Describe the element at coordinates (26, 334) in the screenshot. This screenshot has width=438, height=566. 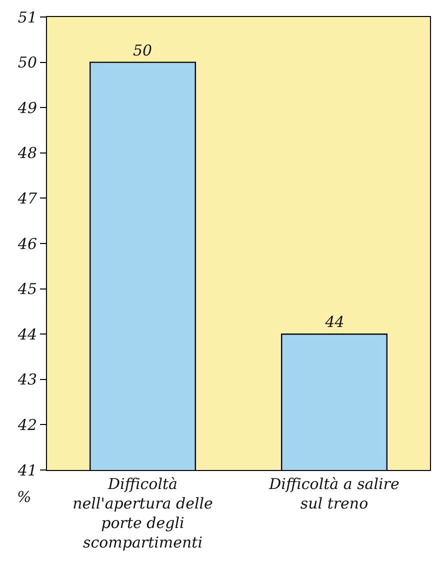
I see `y-tick-label: 44` at that location.